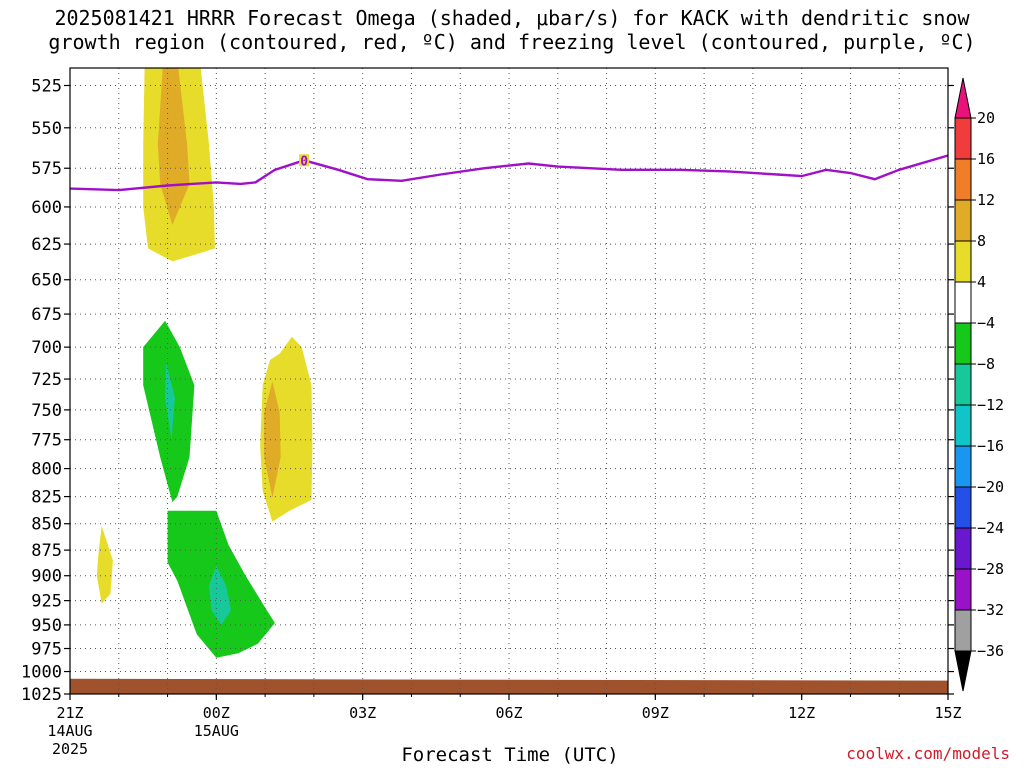 The height and width of the screenshot is (768, 1024). I want to click on y-tick-label: 725, so click(46, 380).